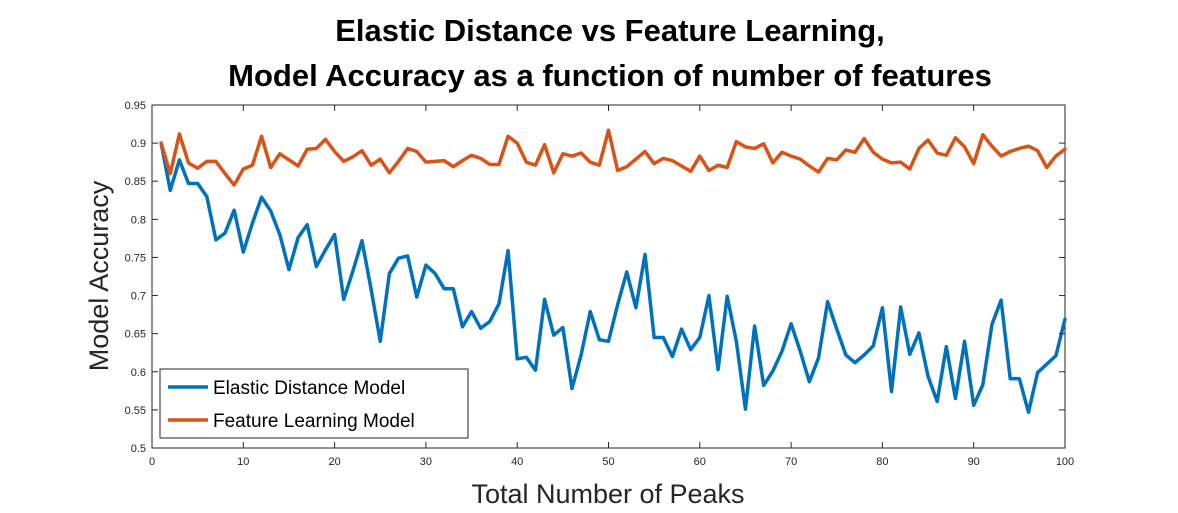 This screenshot has width=1178, height=513. I want to click on x-tick-label: 40, so click(517, 462).